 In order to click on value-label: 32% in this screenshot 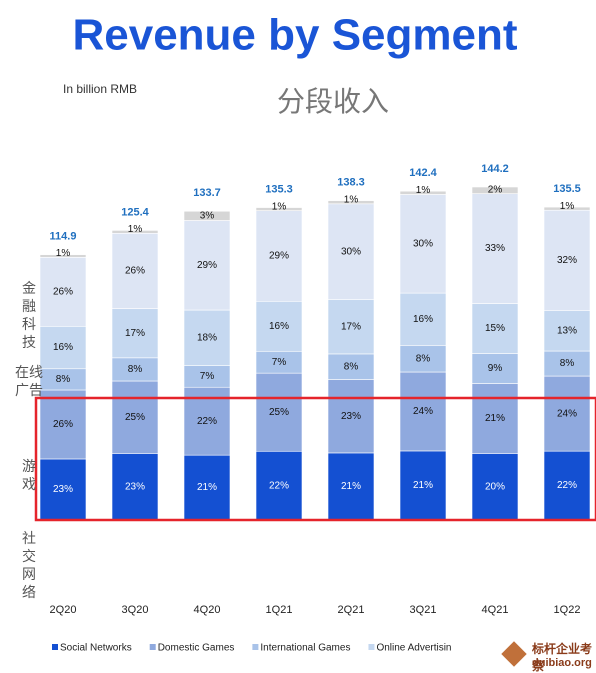, I will do `click(567, 260)`.